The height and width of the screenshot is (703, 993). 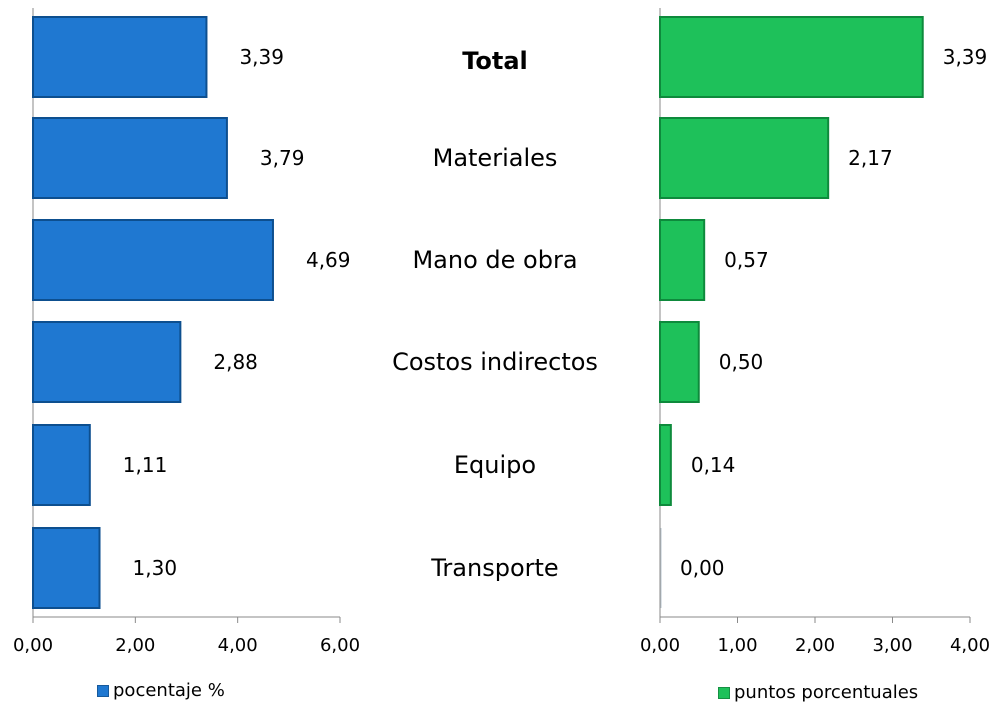 I want to click on pp-value-label: 0,14, so click(x=713, y=465).